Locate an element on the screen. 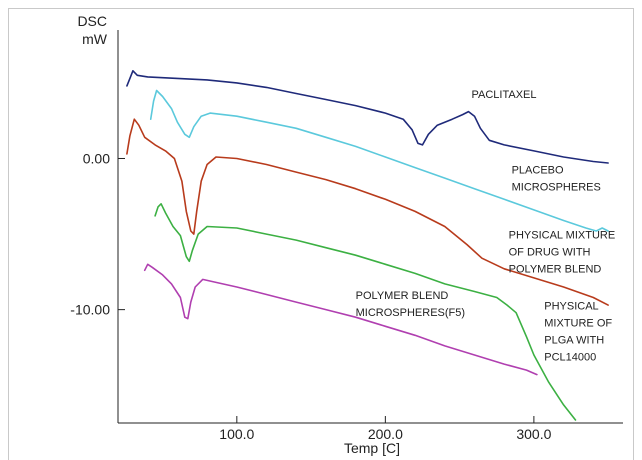 Image resolution: width=642 pixels, height=460 pixels. series-annotation-label: PHYSICAL MIXTURE is located at coordinates (562, 236).